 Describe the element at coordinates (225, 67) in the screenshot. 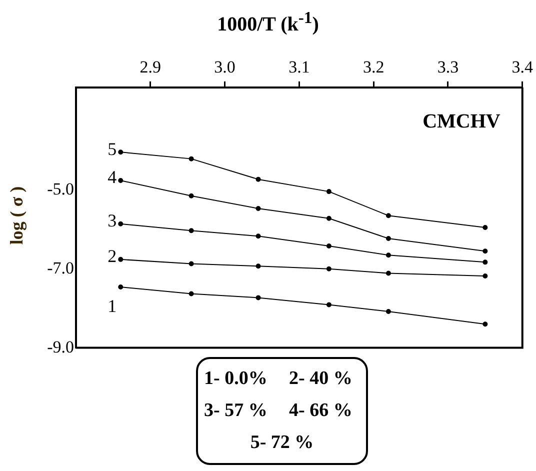

I see `x-tick-label: 3.0` at that location.